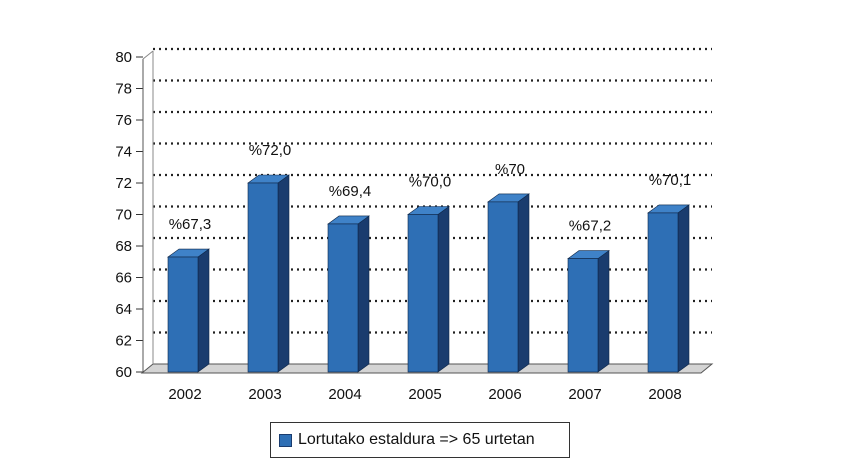  What do you see at coordinates (270, 150) in the screenshot?
I see `data-label: %72,0` at bounding box center [270, 150].